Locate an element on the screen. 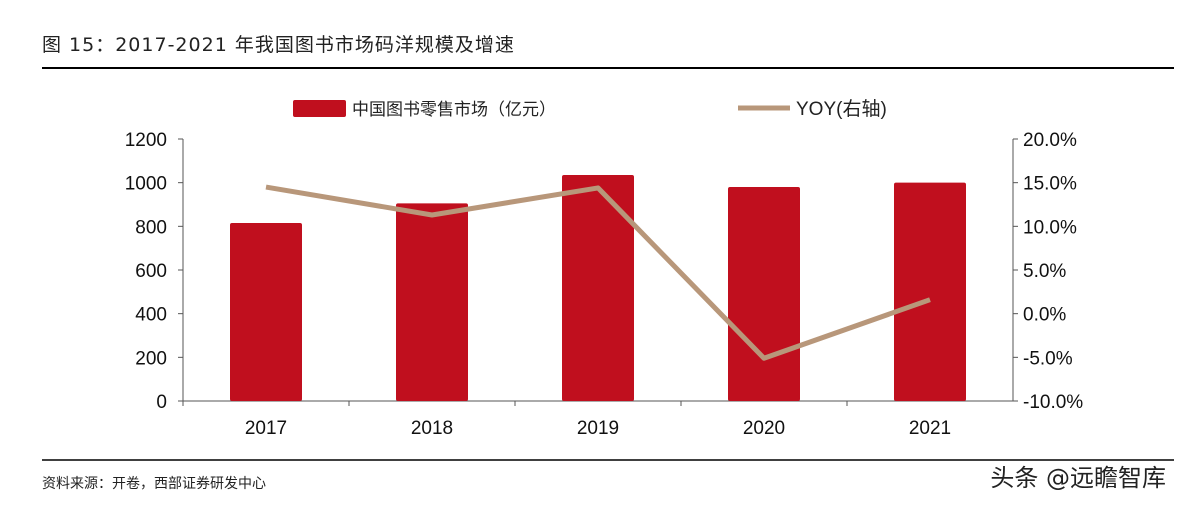 This screenshot has width=1180, height=505. right-tick-label: 10.0% is located at coordinates (1050, 227).